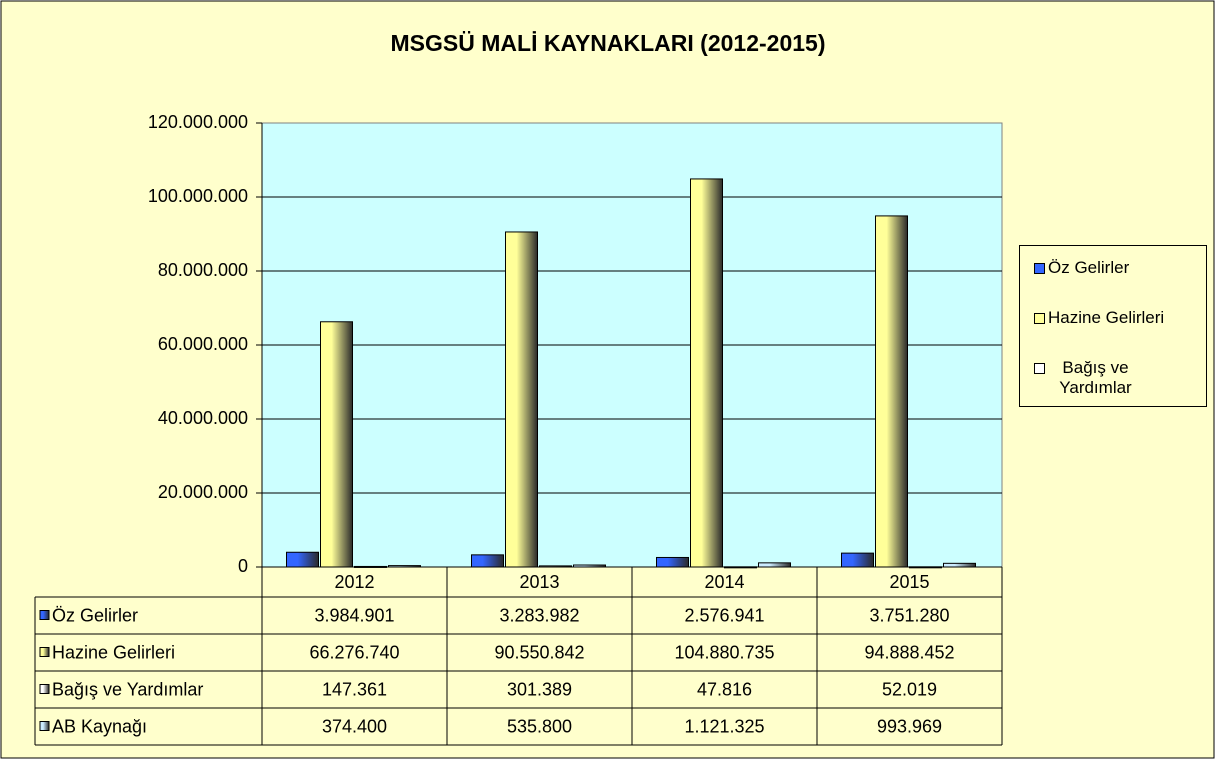 The image size is (1217, 761). Describe the element at coordinates (539, 689) in the screenshot. I see `table-cell: 301.389` at that location.